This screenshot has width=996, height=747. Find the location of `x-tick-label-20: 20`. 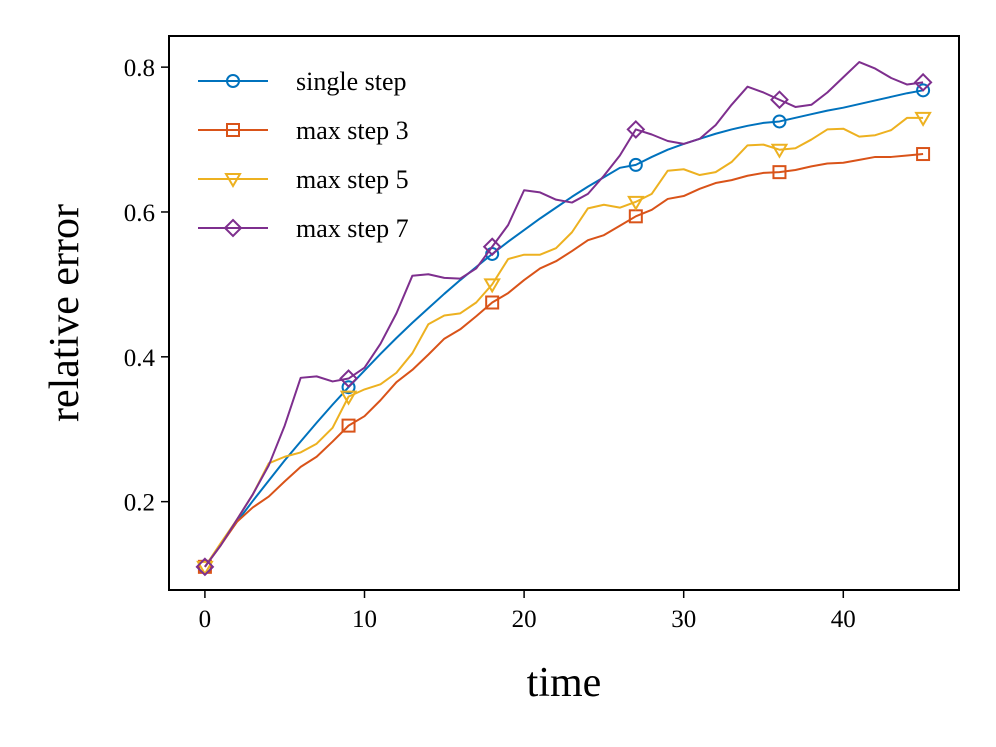

x-tick-label-20: 20 is located at coordinates (524, 619).